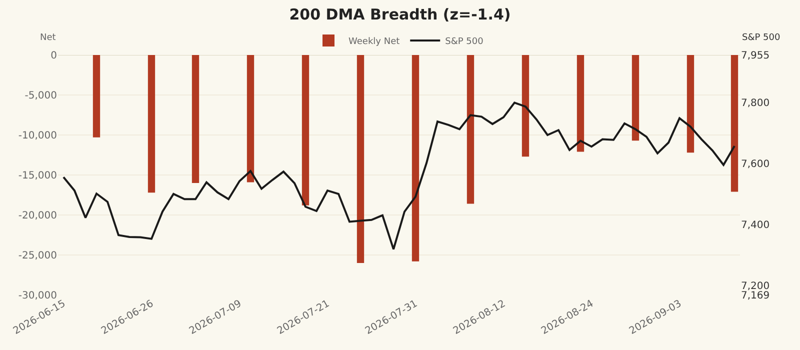 Image resolution: width=800 pixels, height=350 pixels. Describe the element at coordinates (37, 256) in the screenshot. I see `y-tick-label: -25,000` at that location.